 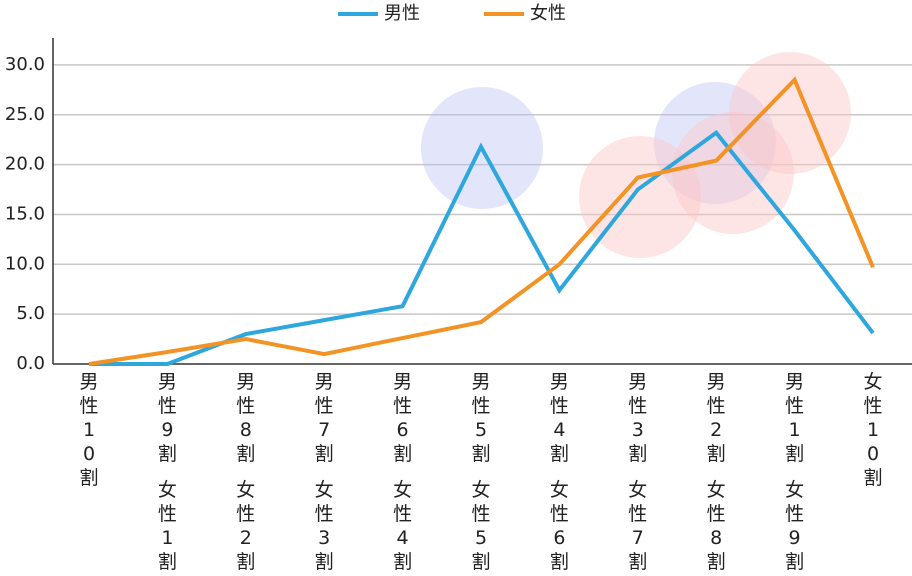 What do you see at coordinates (716, 526) in the screenshot?
I see `x-tick-label: 女性8割` at bounding box center [716, 526].